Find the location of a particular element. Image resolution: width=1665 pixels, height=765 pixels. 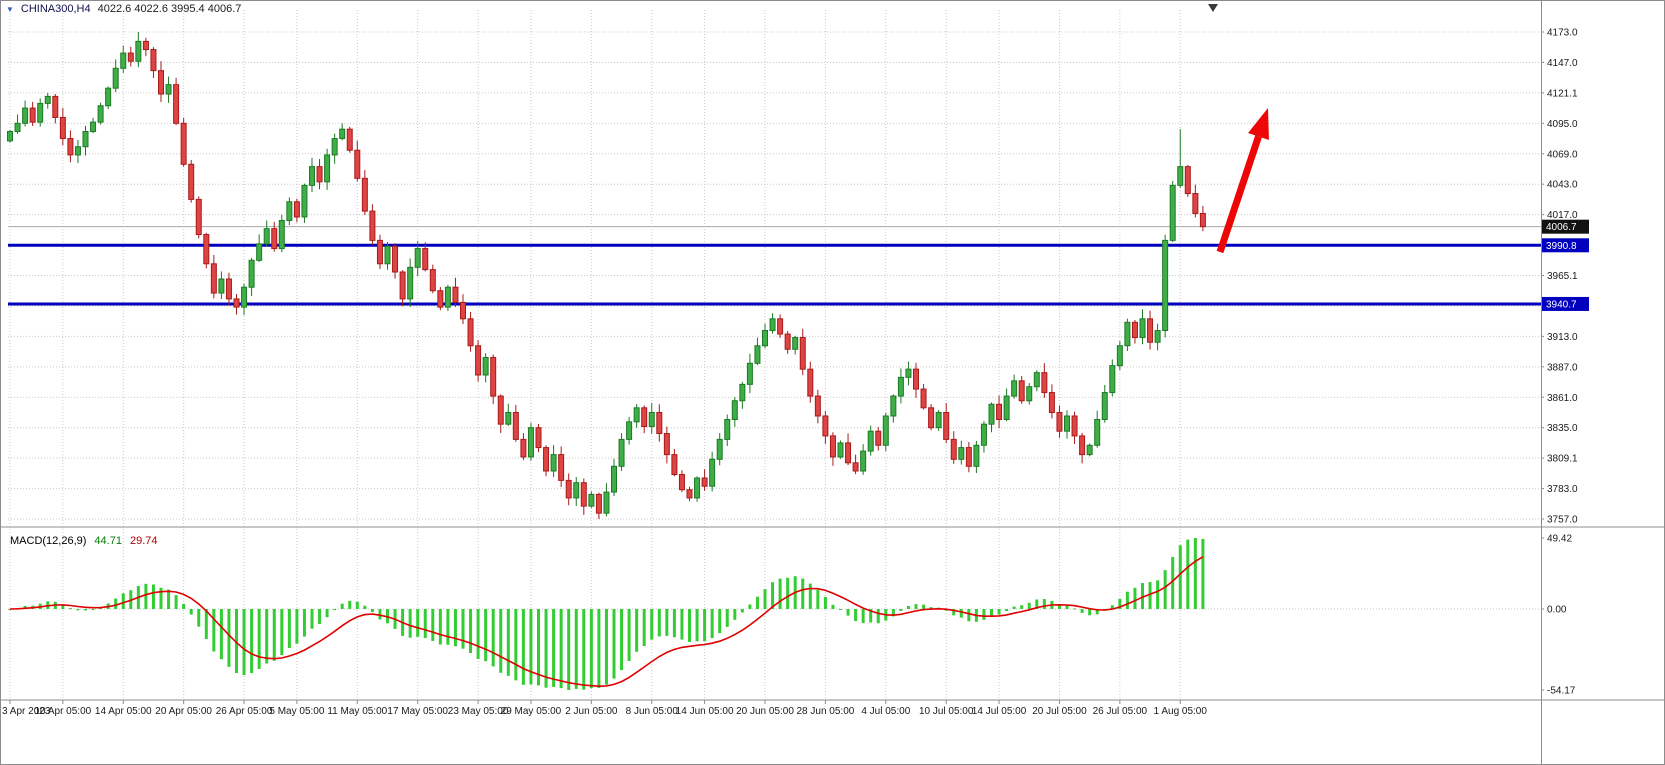

svg-text: -54.17 is located at coordinates (1561, 691).